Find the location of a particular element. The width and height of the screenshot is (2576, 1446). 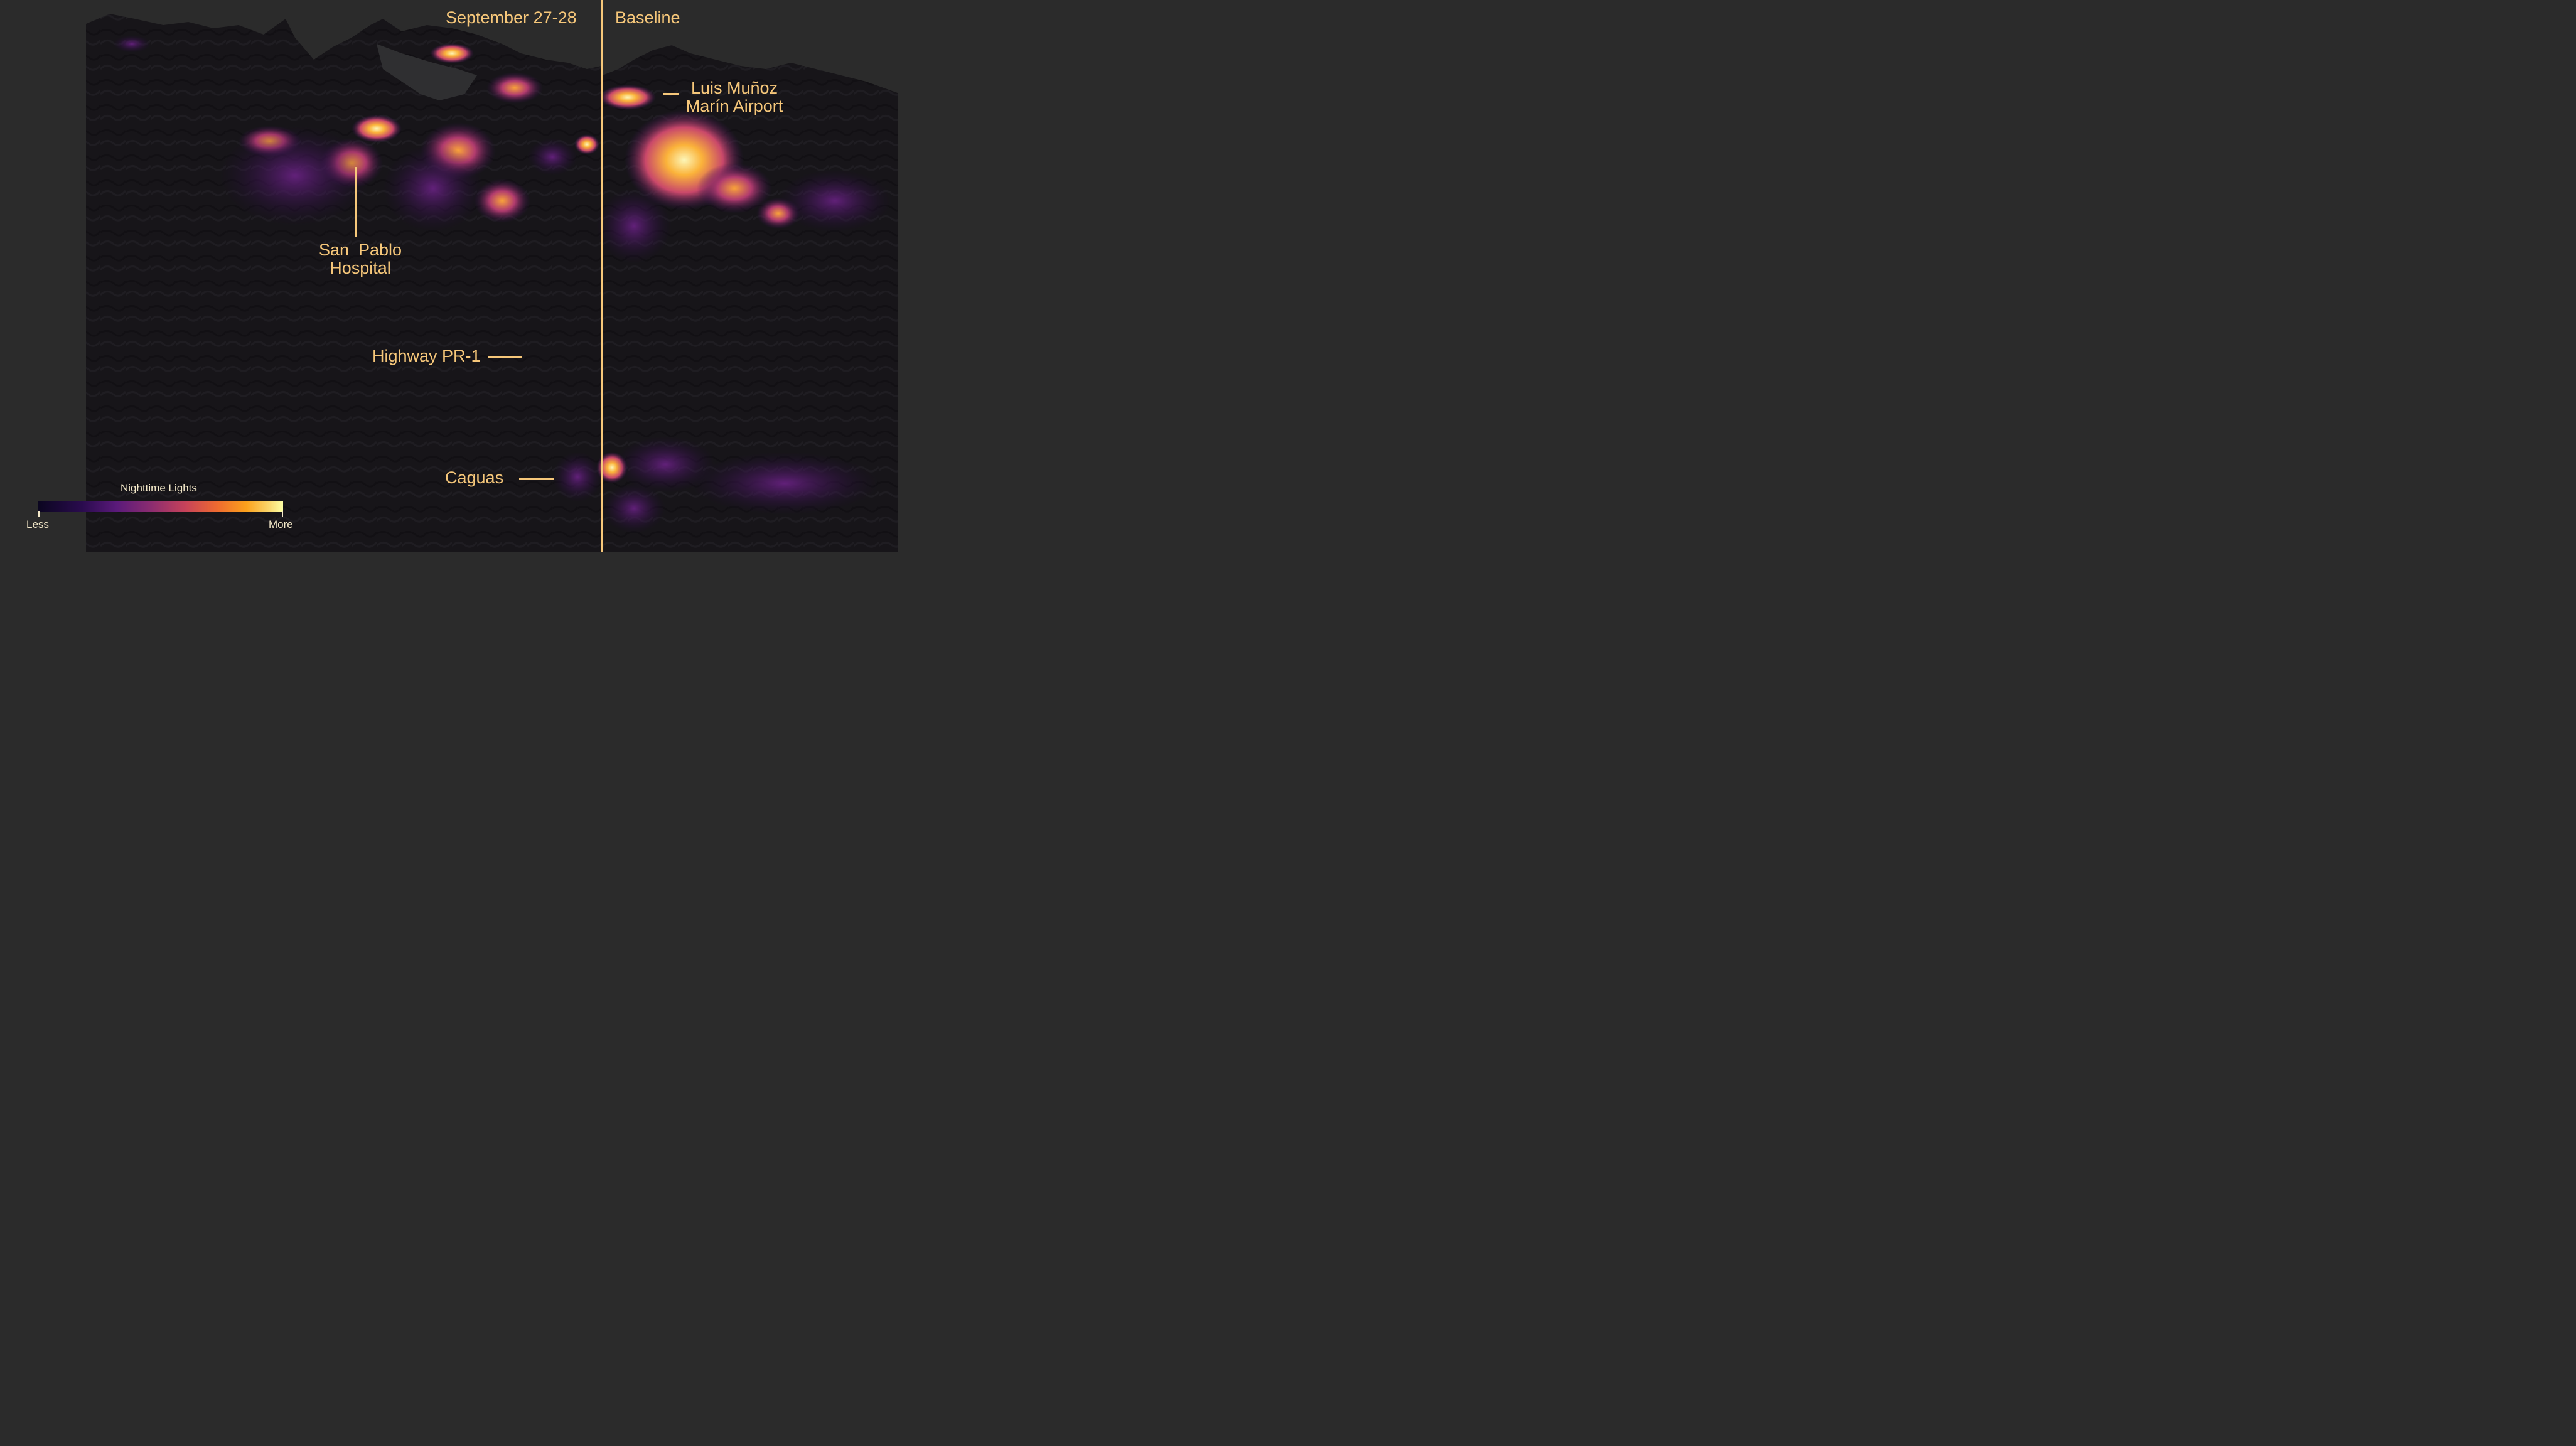

legend-colorbar is located at coordinates (160, 506).